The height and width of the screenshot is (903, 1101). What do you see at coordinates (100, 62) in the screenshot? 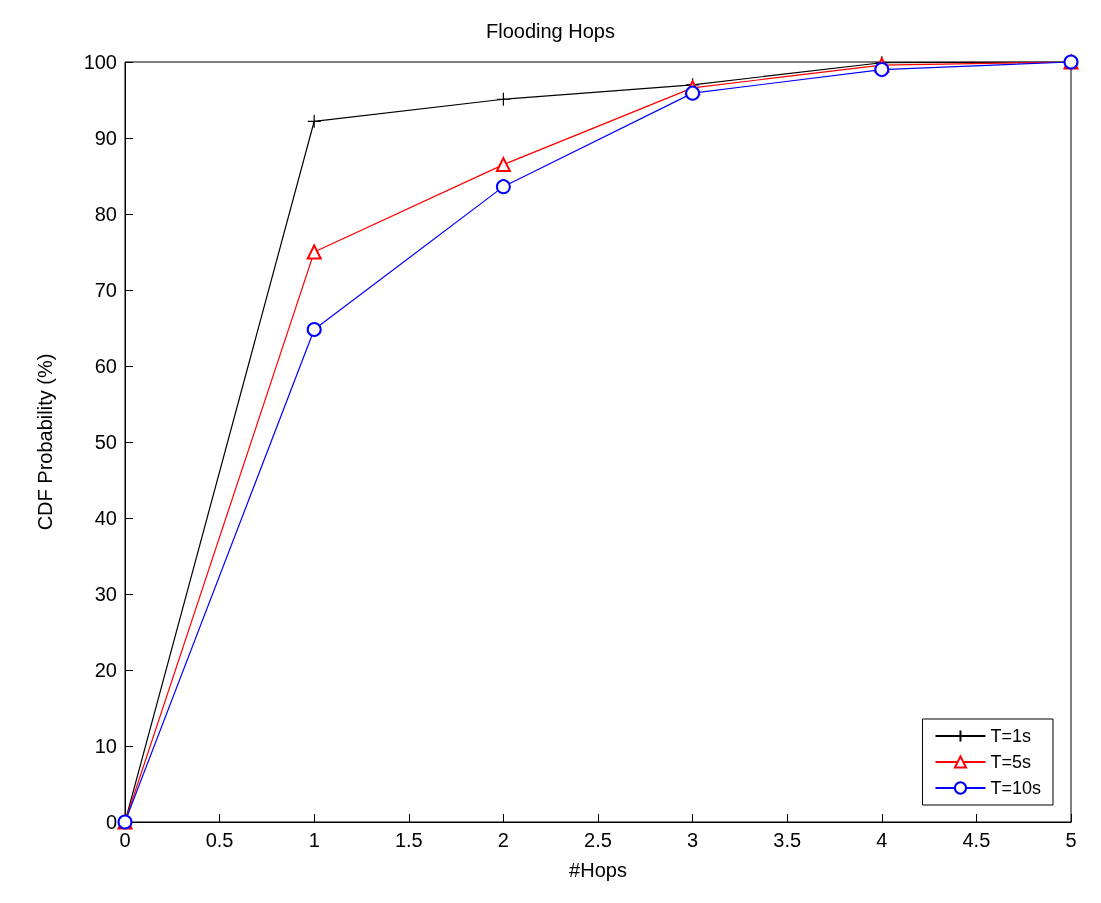
I see `y-tick-label: 100` at bounding box center [100, 62].